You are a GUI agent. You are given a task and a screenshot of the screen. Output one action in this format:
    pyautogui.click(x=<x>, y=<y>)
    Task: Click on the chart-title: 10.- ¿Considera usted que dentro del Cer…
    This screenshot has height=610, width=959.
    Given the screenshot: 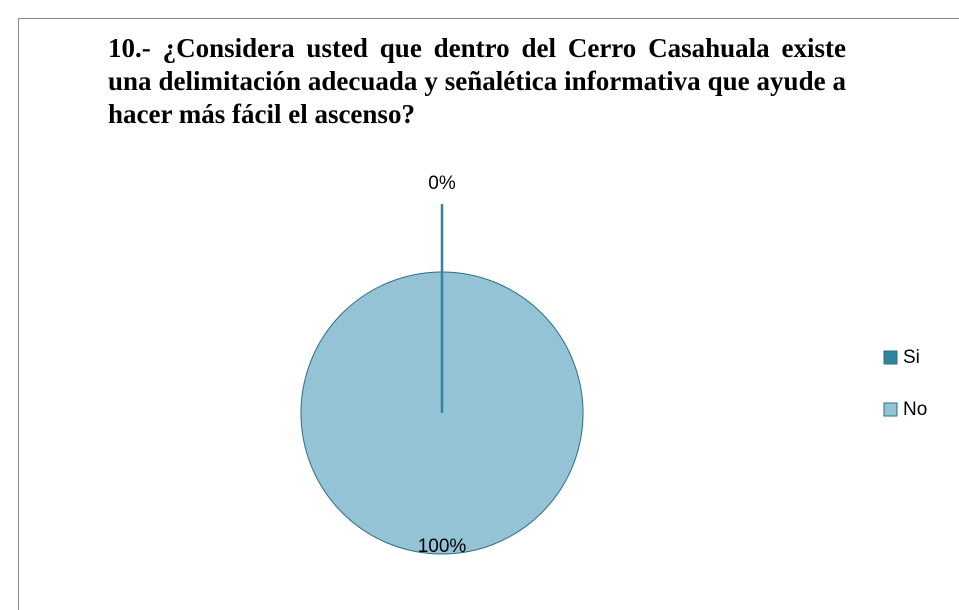 What is the action you would take?
    pyautogui.click(x=477, y=81)
    